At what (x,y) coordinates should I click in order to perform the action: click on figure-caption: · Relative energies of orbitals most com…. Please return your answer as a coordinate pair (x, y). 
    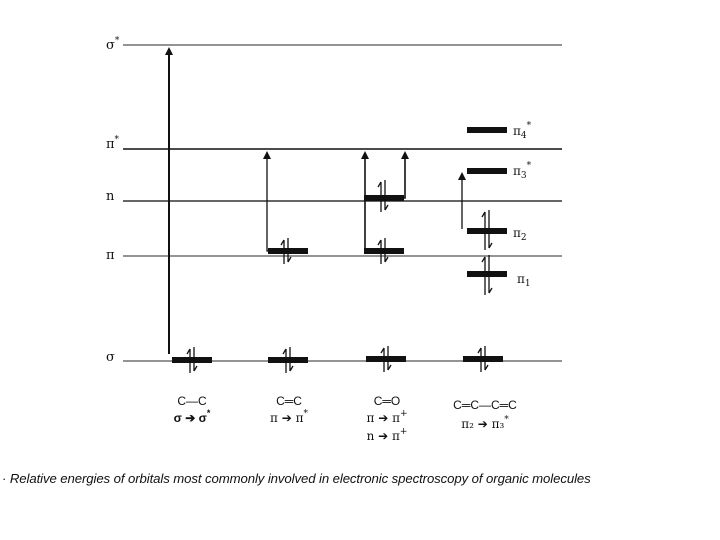
    Looking at the image, I should click on (296, 478).